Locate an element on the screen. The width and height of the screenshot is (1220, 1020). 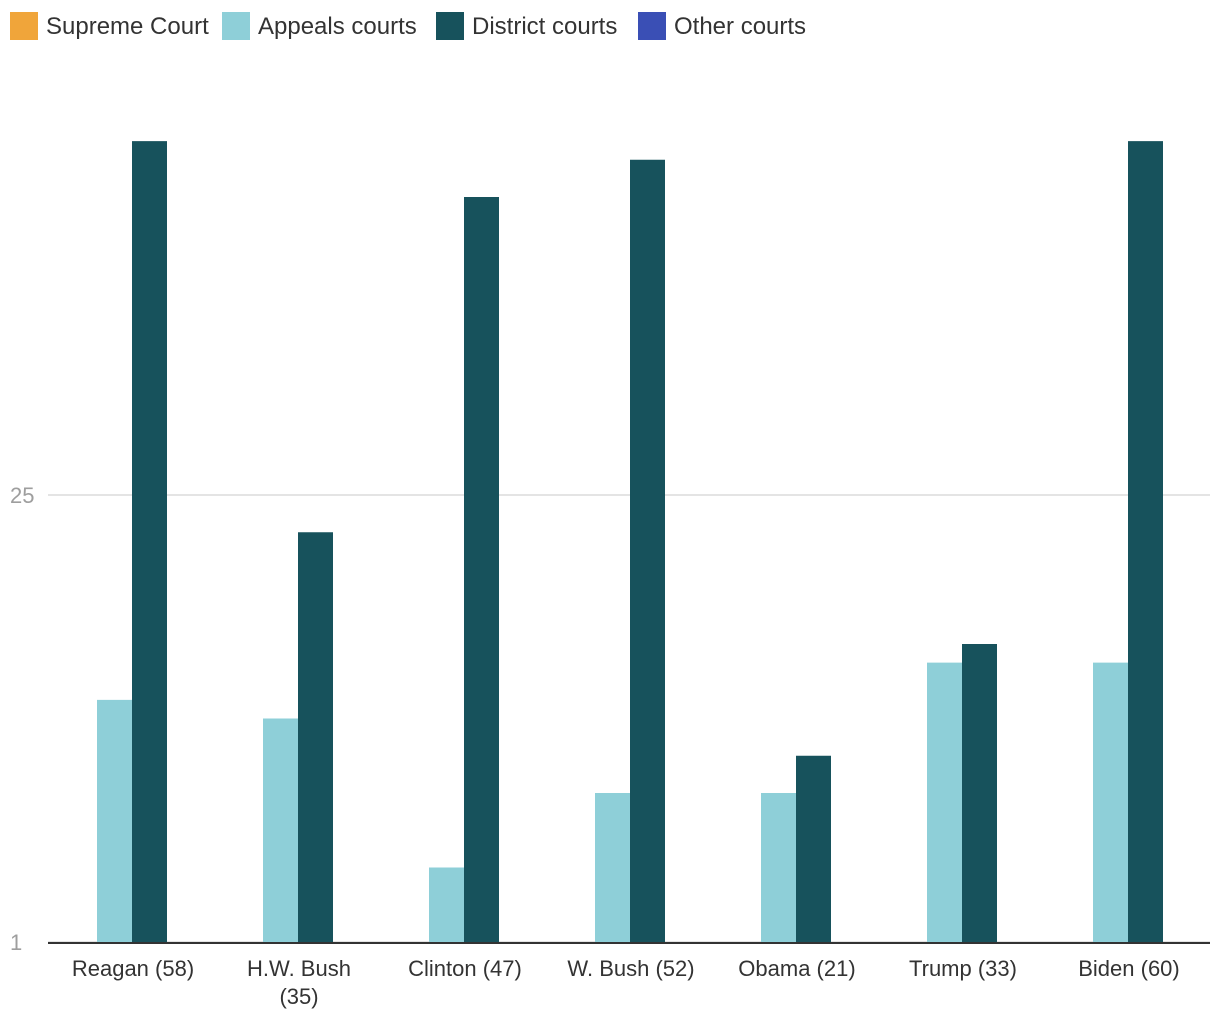
legend-label-appeals-courts: Appeals courts is located at coordinates (337, 26).